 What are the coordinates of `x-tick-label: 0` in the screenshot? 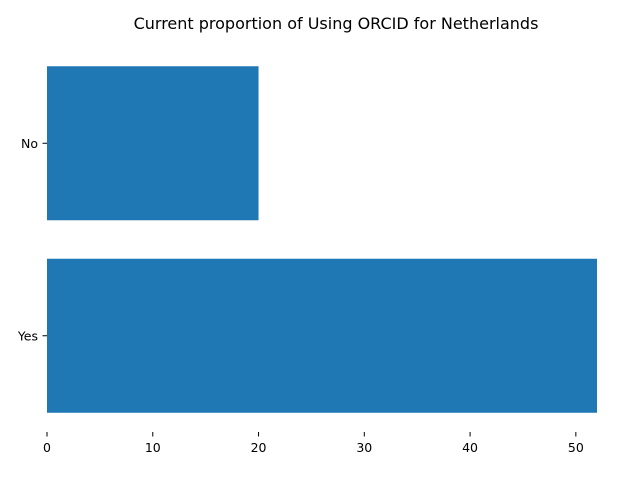 It's located at (47, 447).